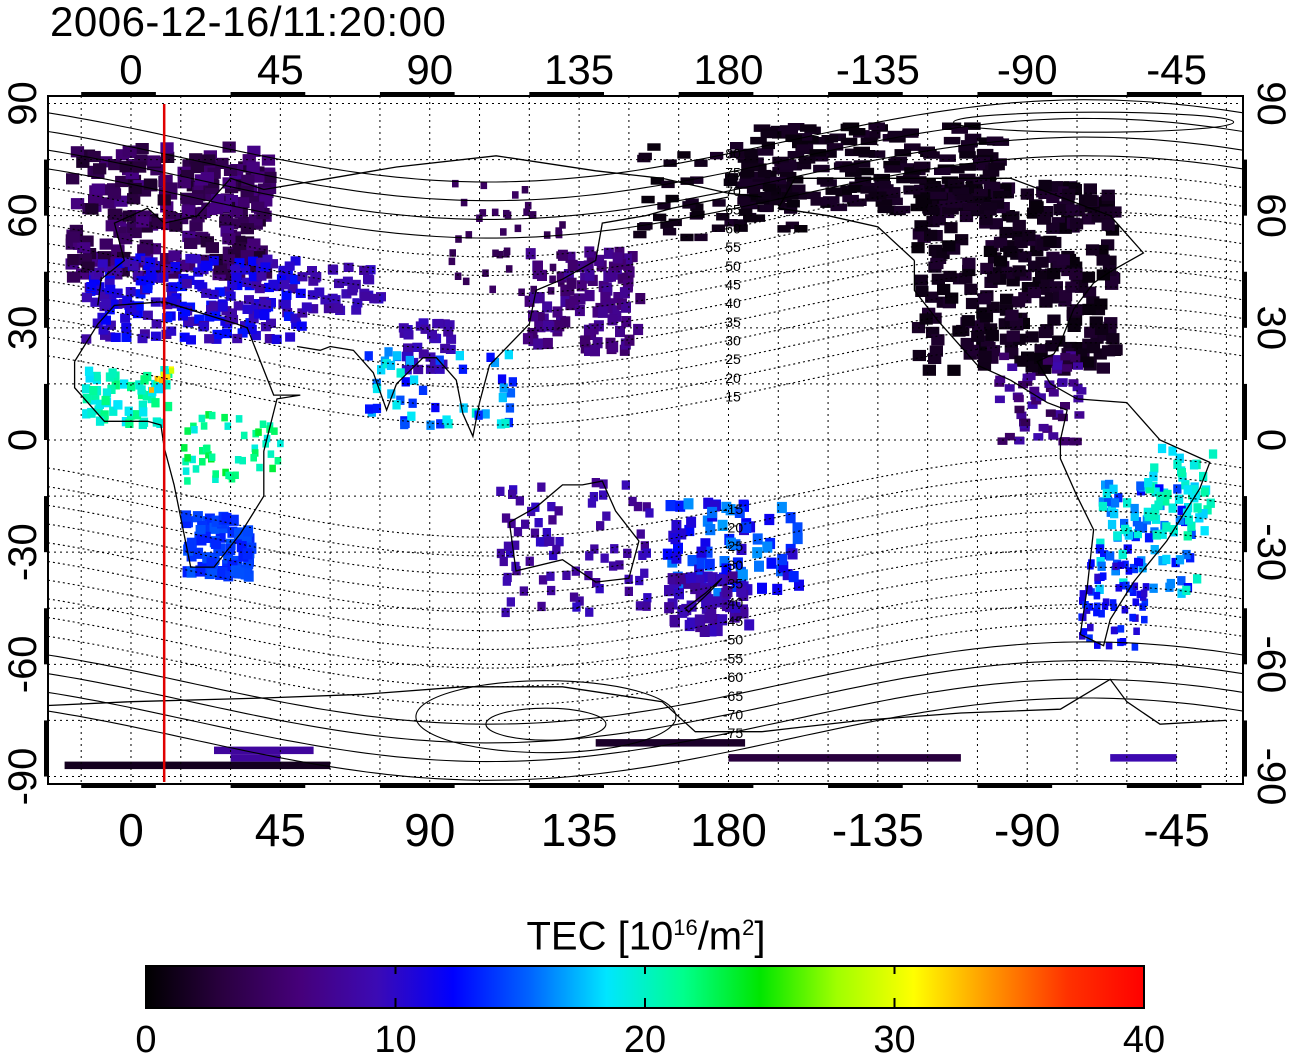 This screenshot has width=1292, height=1057. I want to click on contour-label: 45, so click(733, 284).